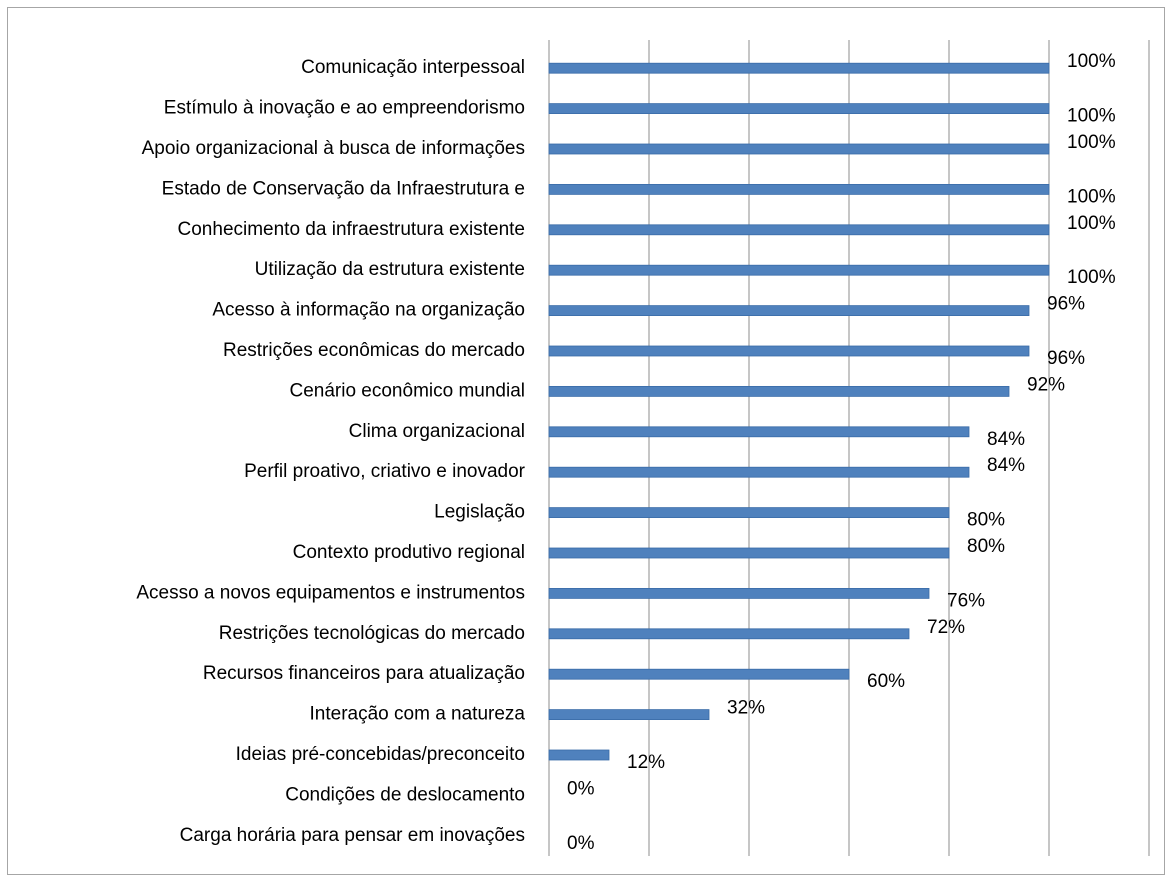 The image size is (1172, 882). I want to click on category-label: Clima organizacional, so click(437, 431).